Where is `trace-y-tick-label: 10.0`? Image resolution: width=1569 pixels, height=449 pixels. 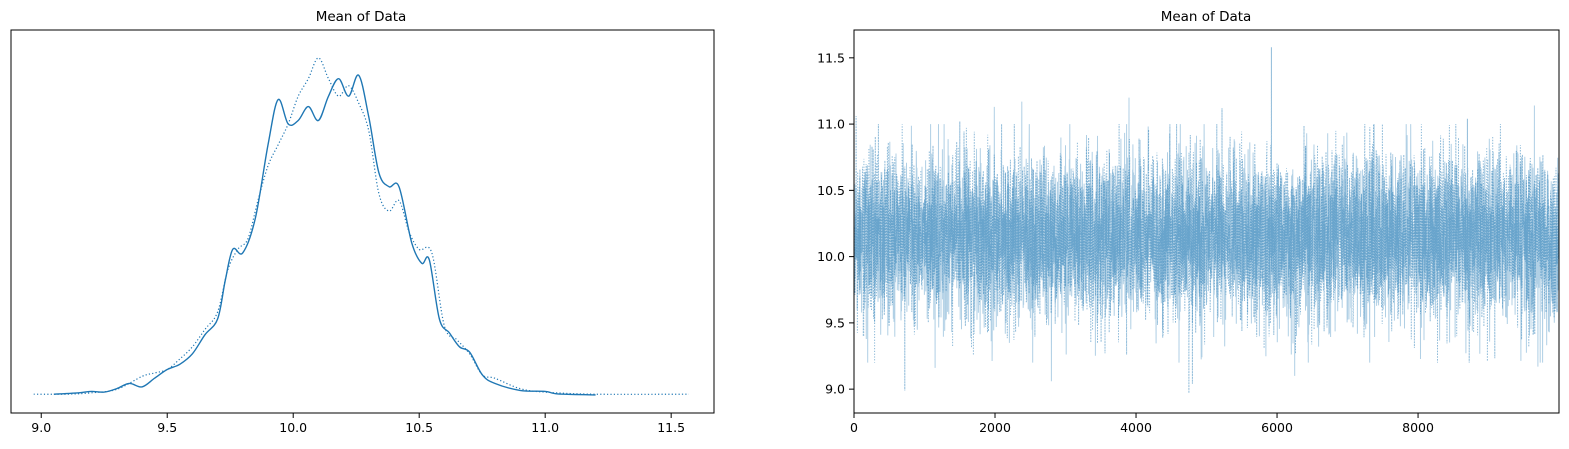
trace-y-tick-label: 10.0 is located at coordinates (831, 256).